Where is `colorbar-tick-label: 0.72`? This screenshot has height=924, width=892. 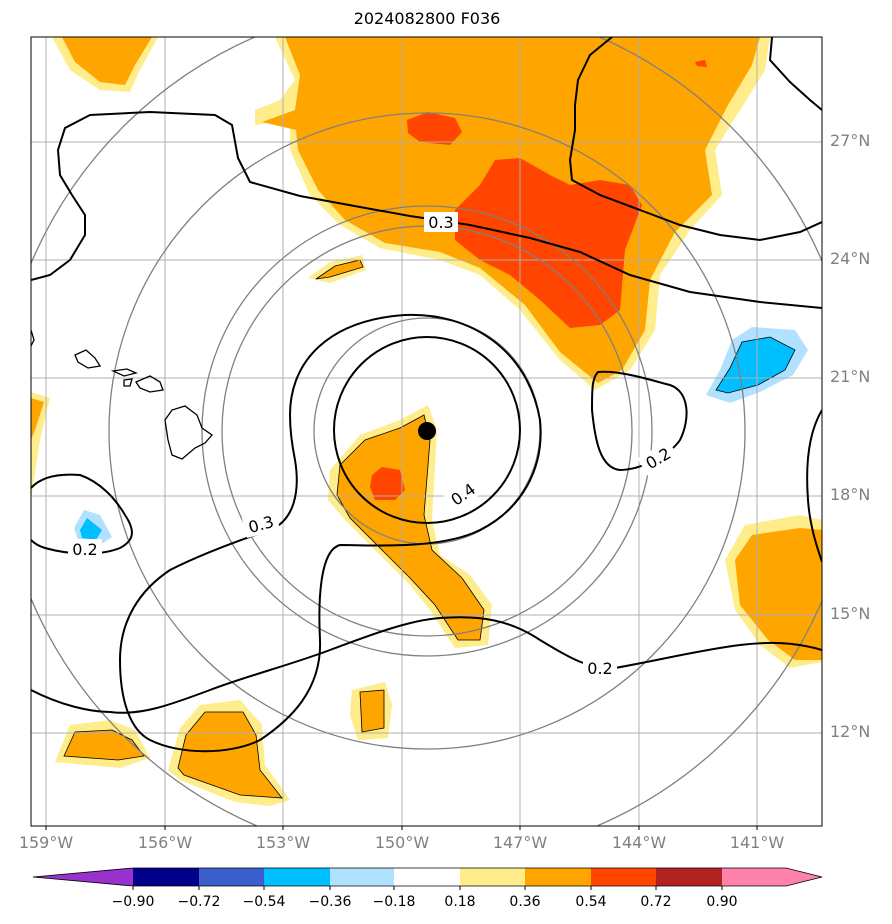 colorbar-tick-label: 0.72 is located at coordinates (656, 902).